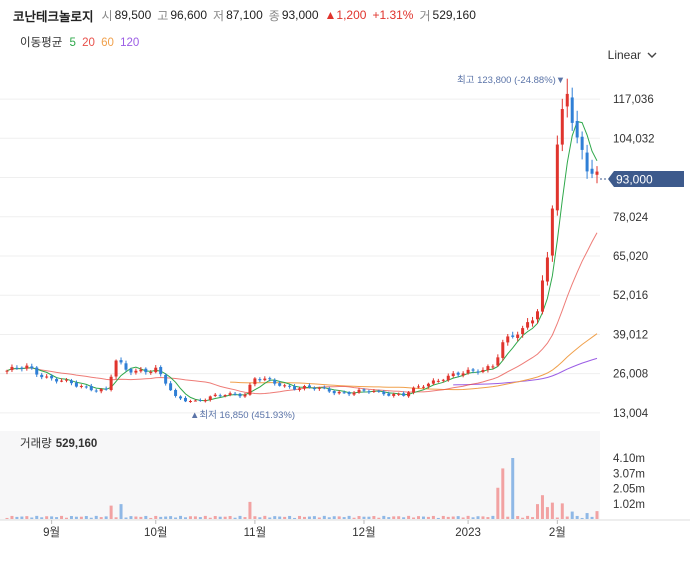 The image size is (690, 563). Describe the element at coordinates (632, 55) in the screenshot. I see `scale-dropdown: Linear` at that location.